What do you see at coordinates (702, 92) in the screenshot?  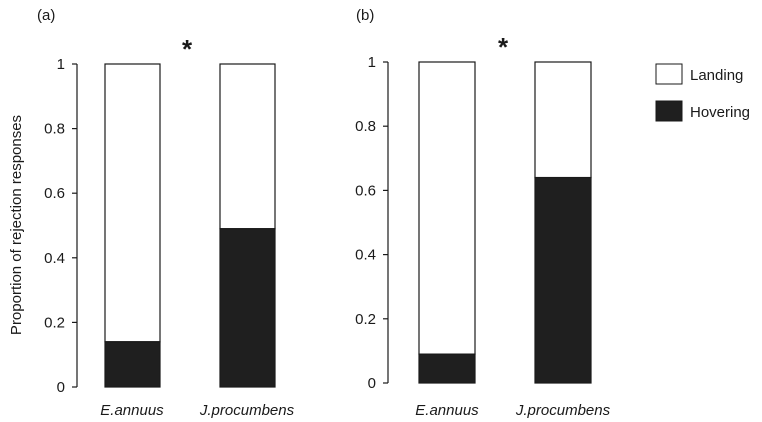 I see `legend: Landing Hovering` at bounding box center [702, 92].